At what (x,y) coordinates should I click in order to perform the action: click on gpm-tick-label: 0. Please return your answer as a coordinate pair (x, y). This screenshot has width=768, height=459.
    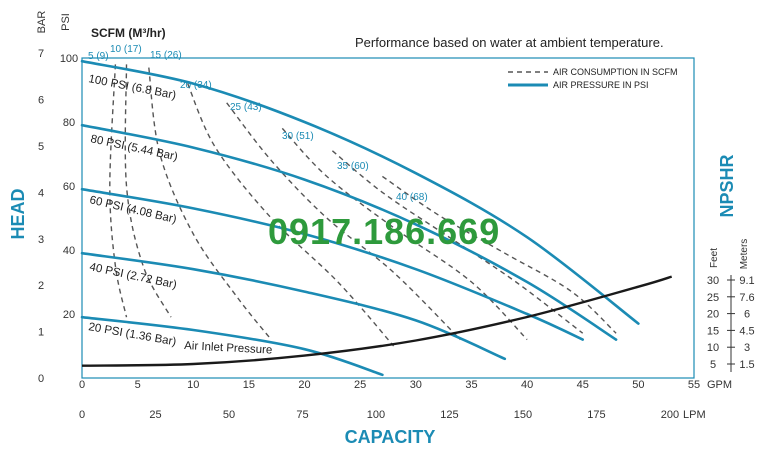
    Looking at the image, I should click on (82, 385).